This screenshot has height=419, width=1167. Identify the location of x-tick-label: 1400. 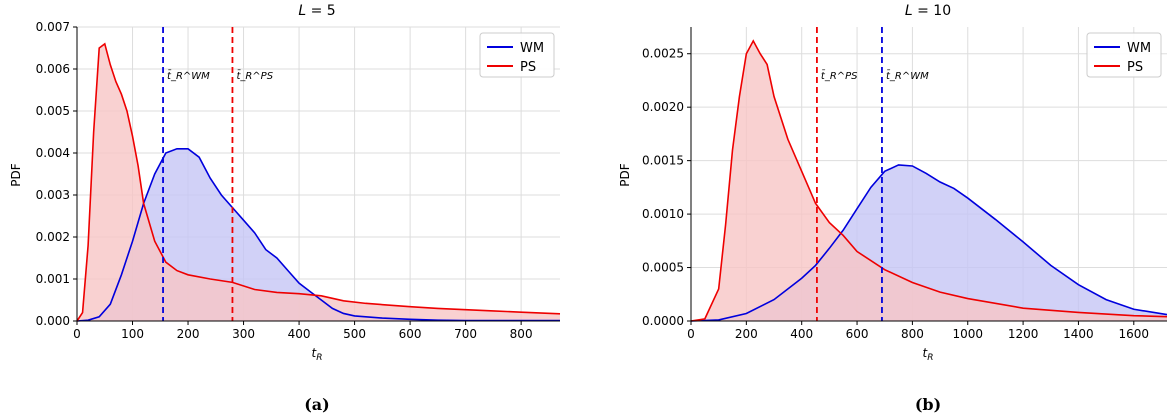
(1078, 334).